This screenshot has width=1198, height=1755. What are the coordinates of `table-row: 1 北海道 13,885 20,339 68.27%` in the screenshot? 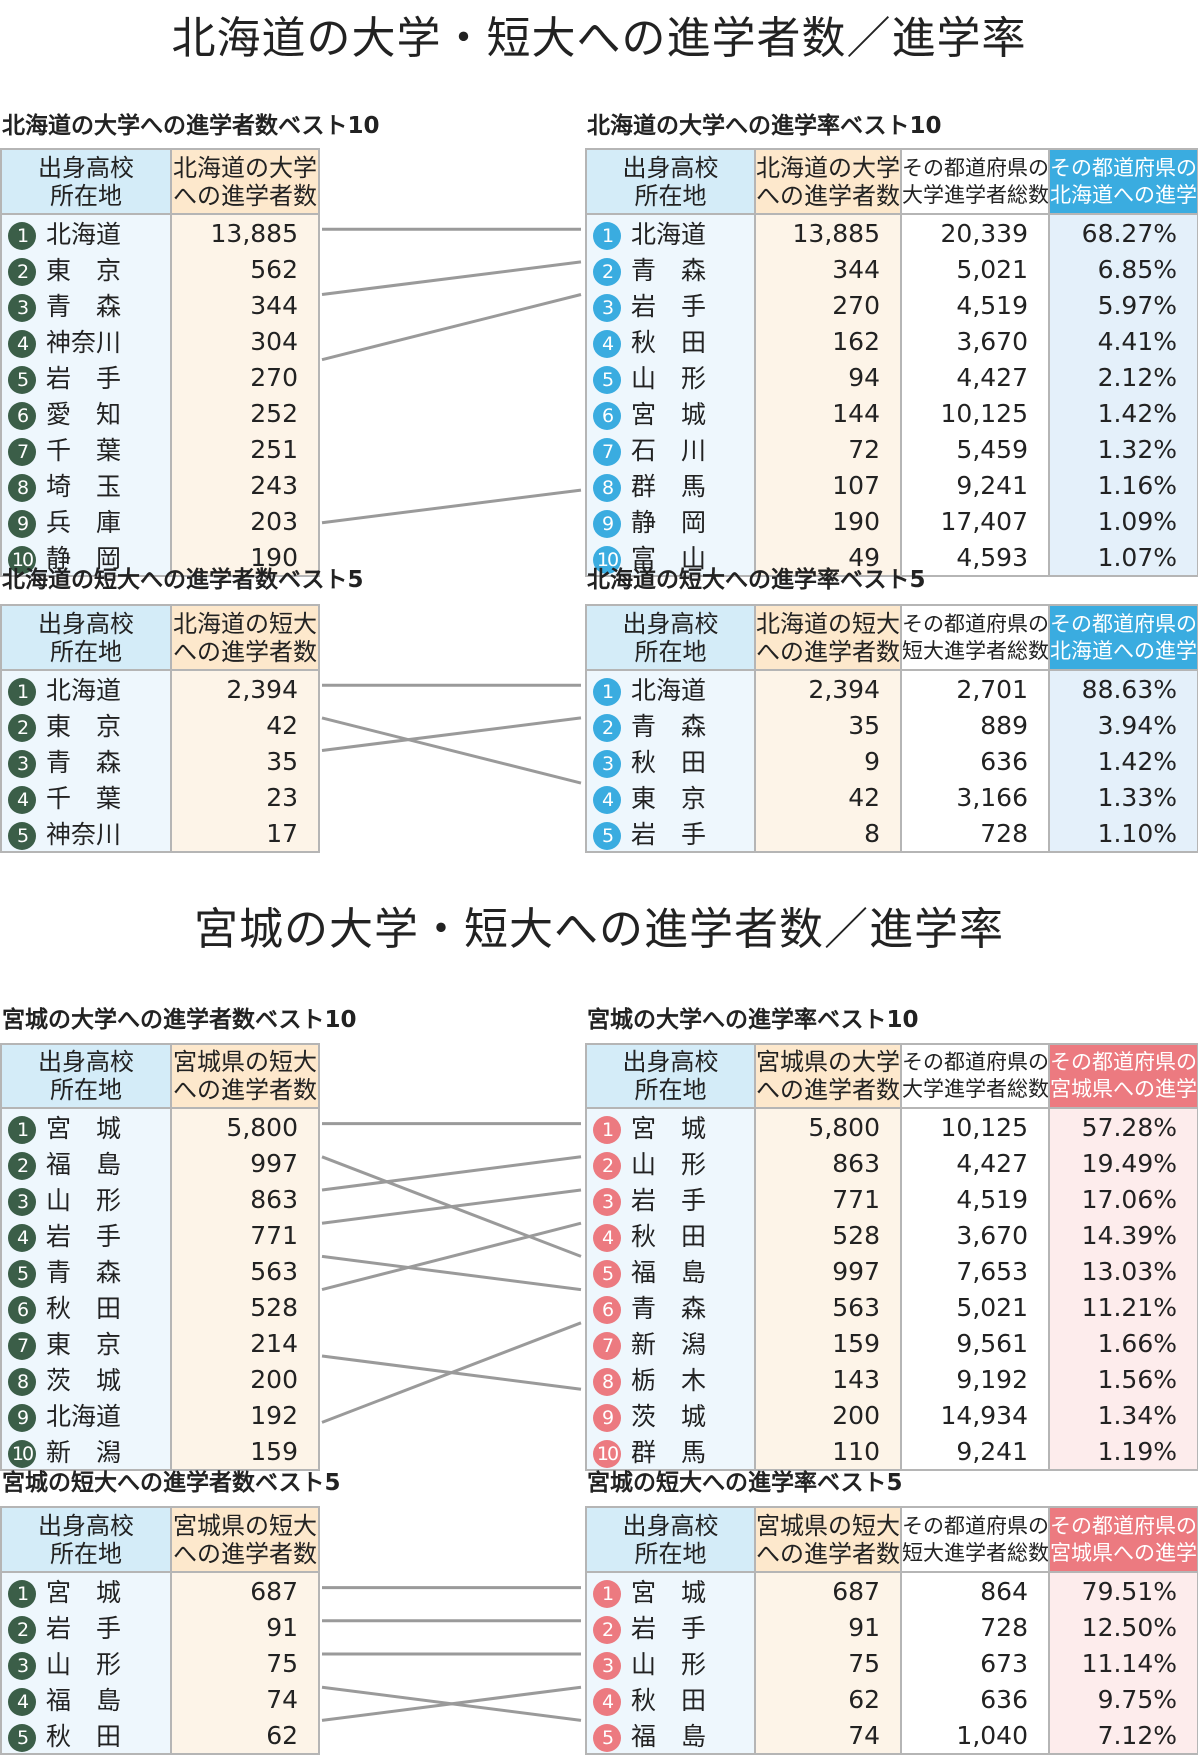 It's located at (891, 232).